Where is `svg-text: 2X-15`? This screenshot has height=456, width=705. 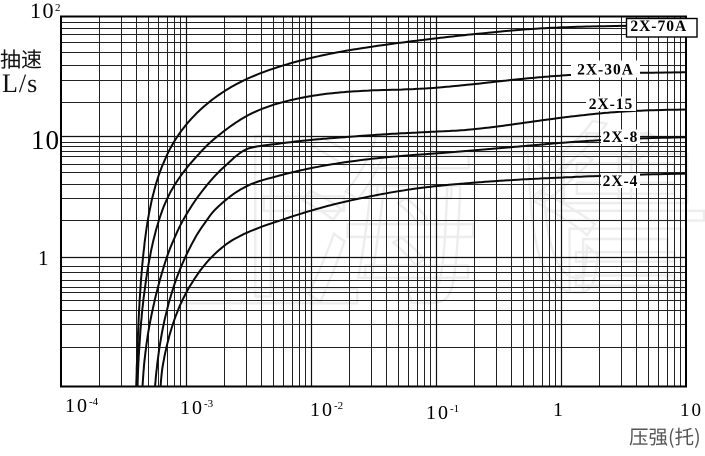 svg-text: 2X-15 is located at coordinates (611, 104).